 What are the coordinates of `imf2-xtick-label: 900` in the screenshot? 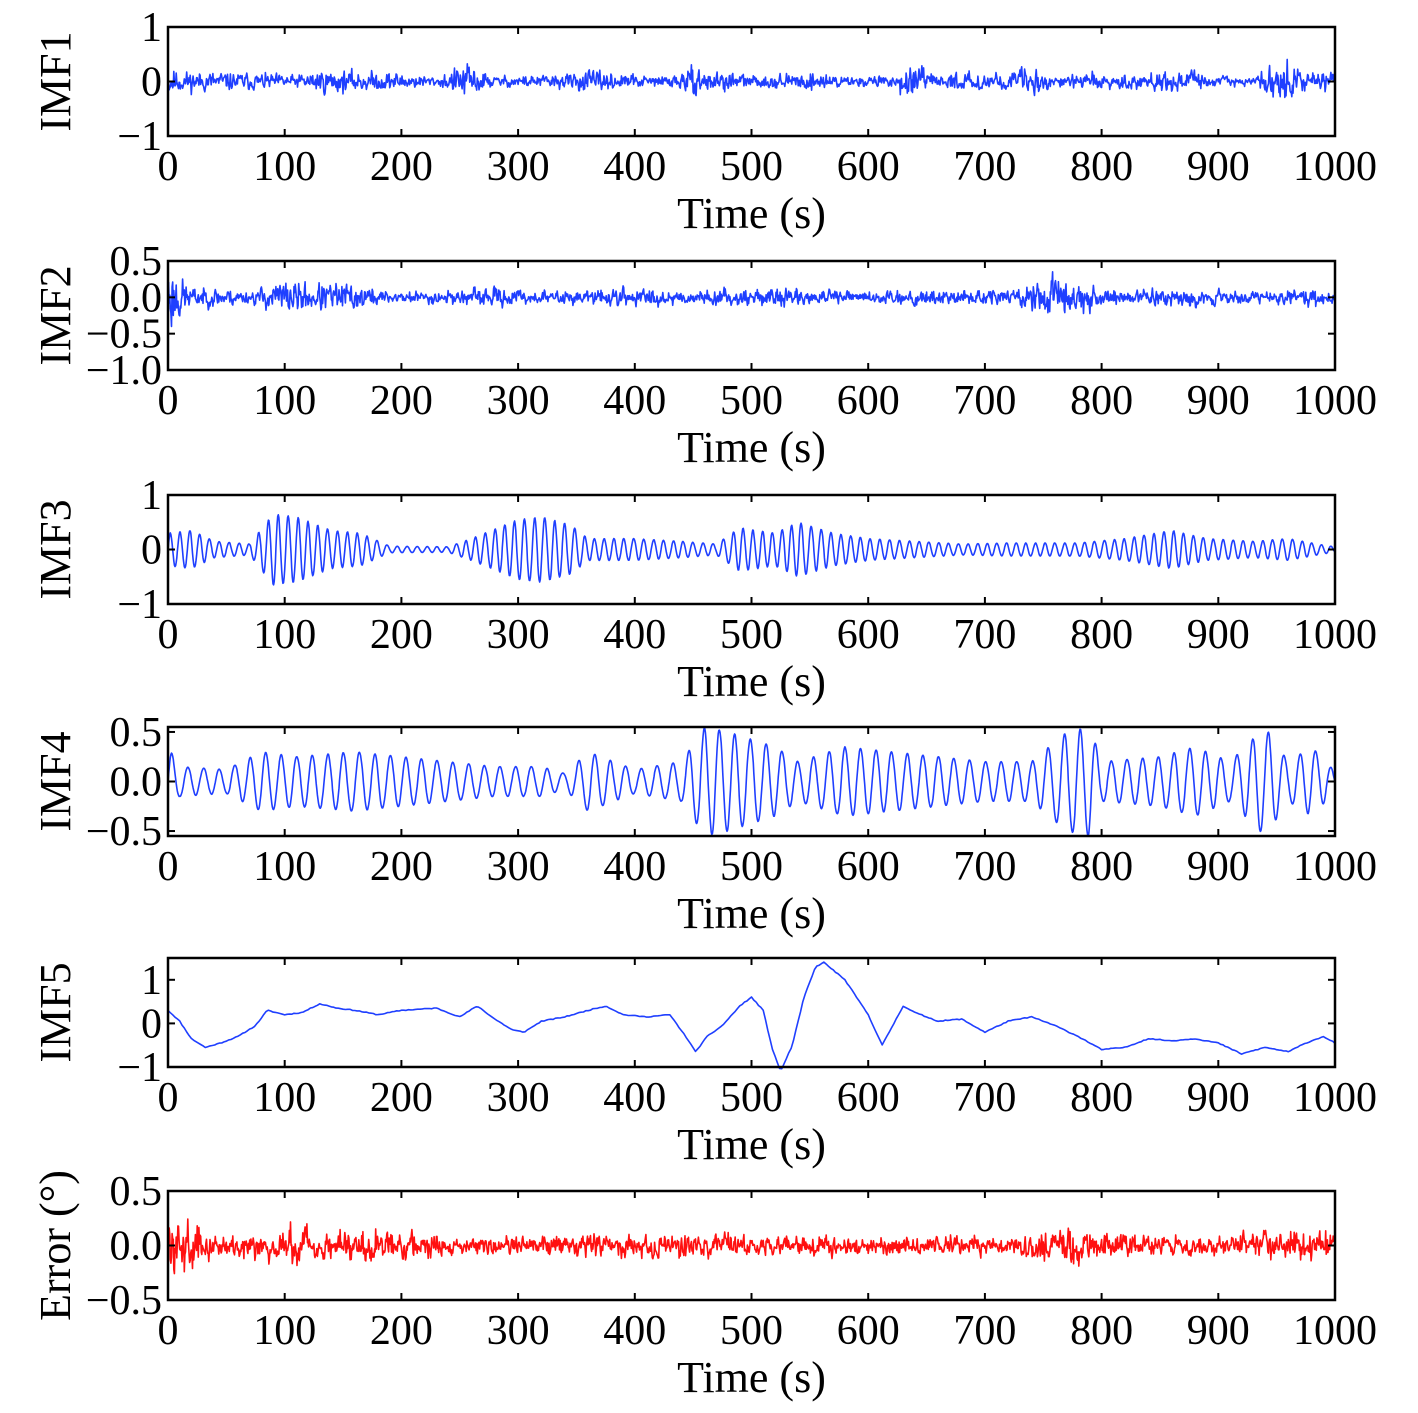 It's located at (1218, 401).